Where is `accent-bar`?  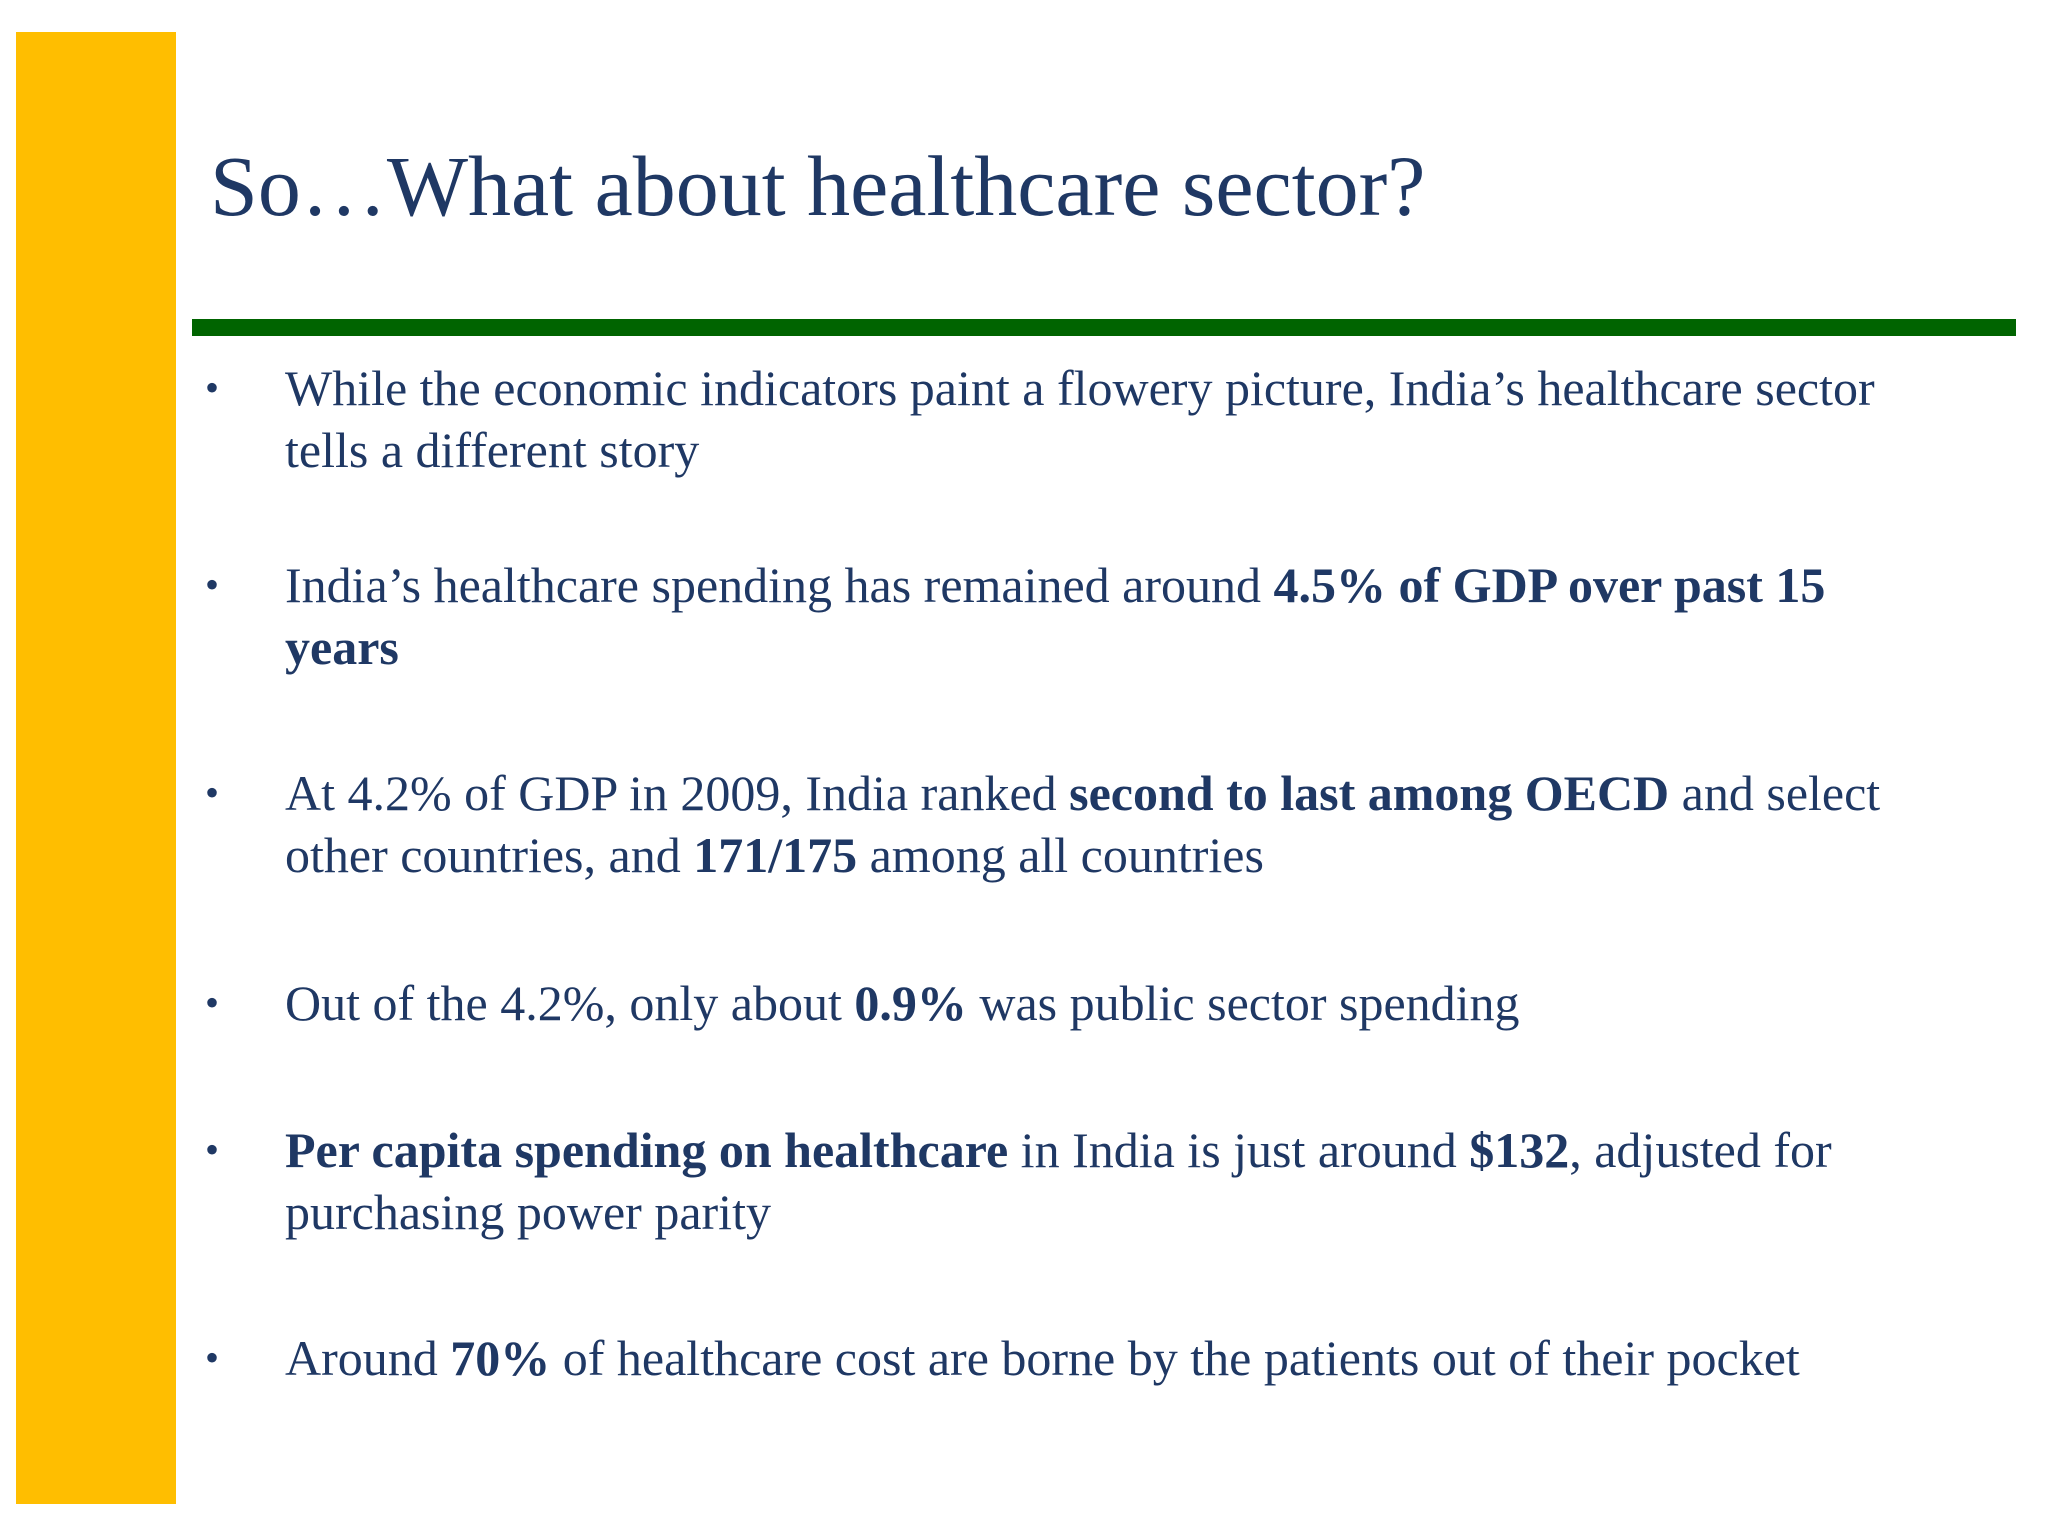
accent-bar is located at coordinates (96, 768).